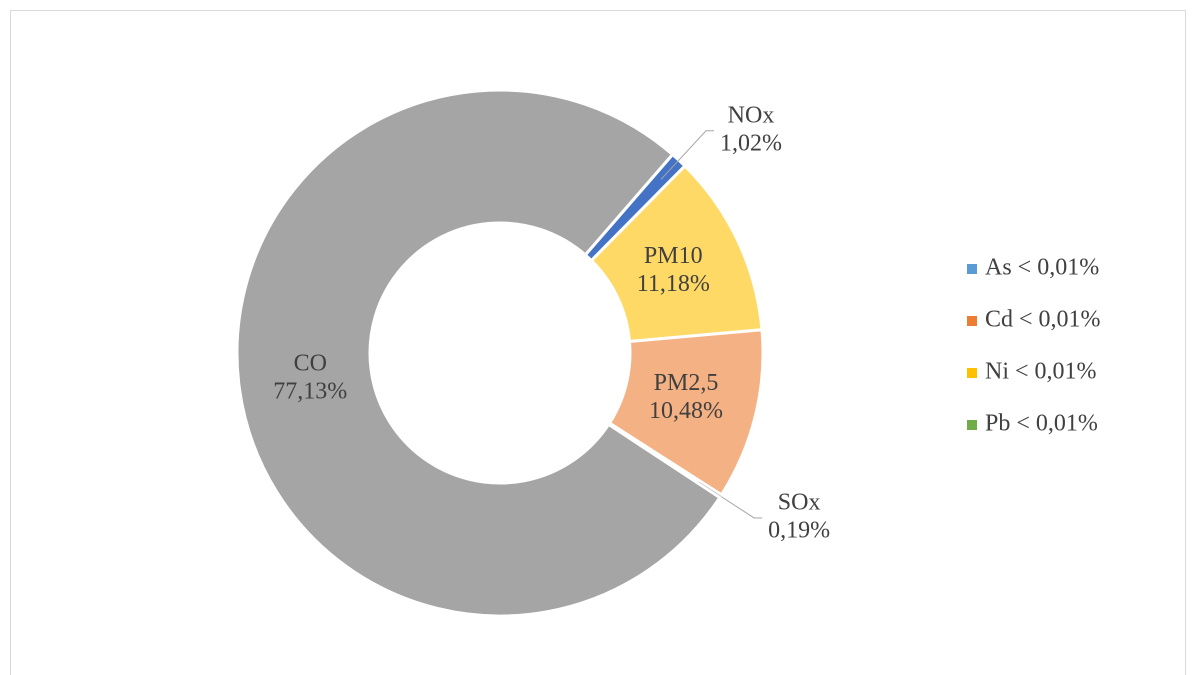  What do you see at coordinates (1041, 424) in the screenshot?
I see `legend-label: Pb < 0,01%` at bounding box center [1041, 424].